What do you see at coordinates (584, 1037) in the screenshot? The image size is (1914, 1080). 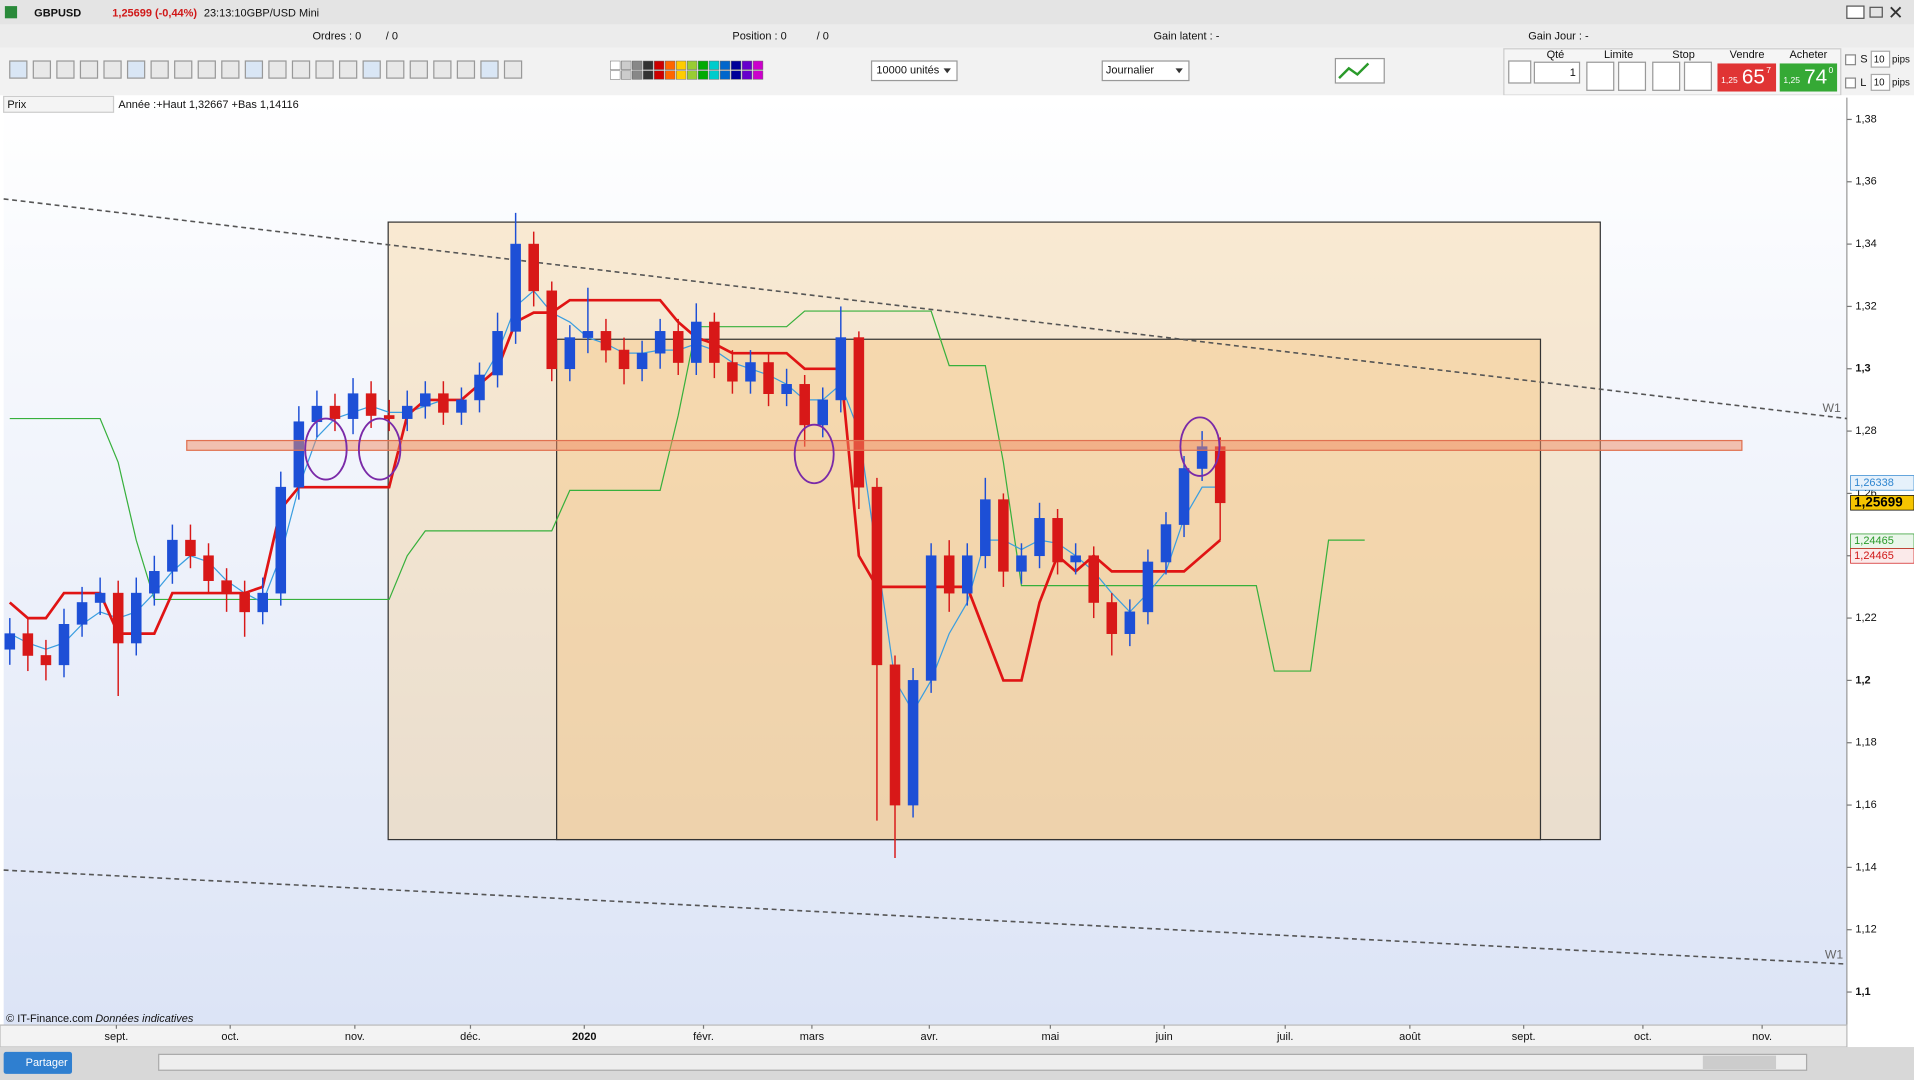 I see `x-tick-label: 2020` at bounding box center [584, 1037].